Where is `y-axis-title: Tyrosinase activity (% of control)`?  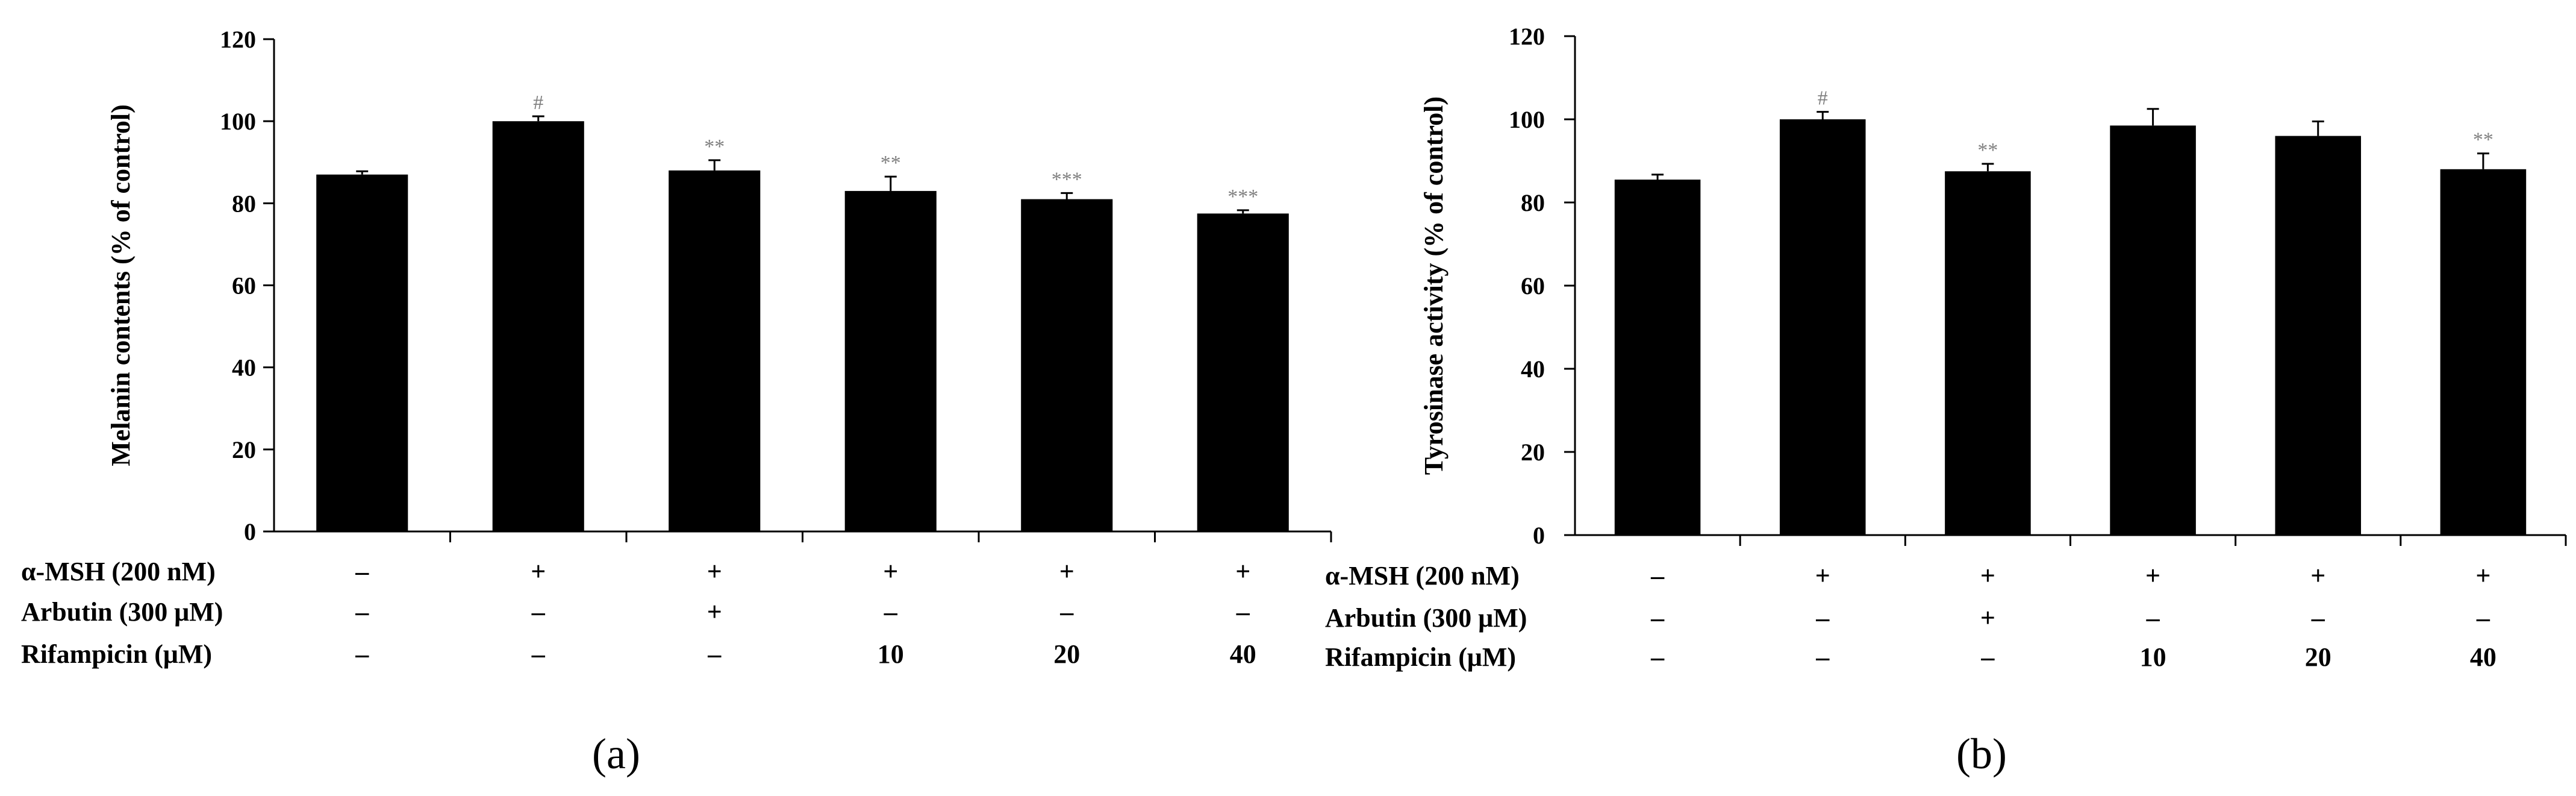
y-axis-title: Tyrosinase activity (% of control) is located at coordinates (1434, 286).